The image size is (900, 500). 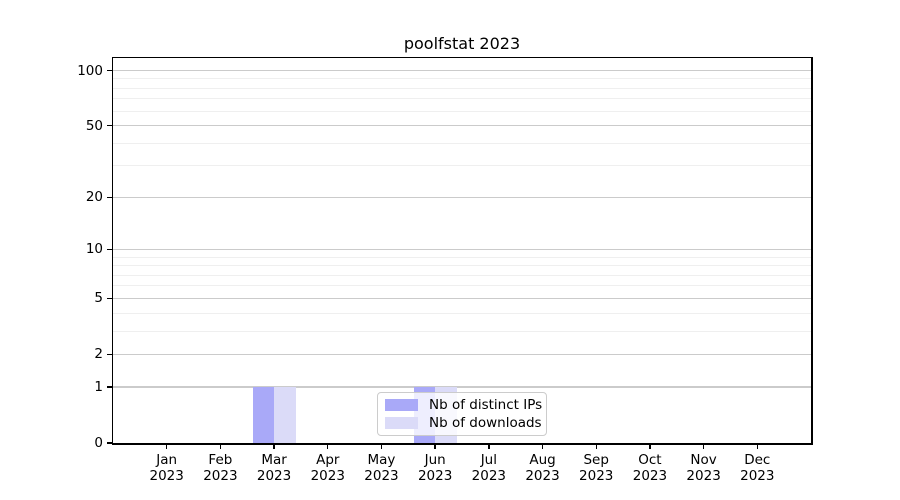 I want to click on bar-distinct-ips-mar, so click(x=263, y=415).